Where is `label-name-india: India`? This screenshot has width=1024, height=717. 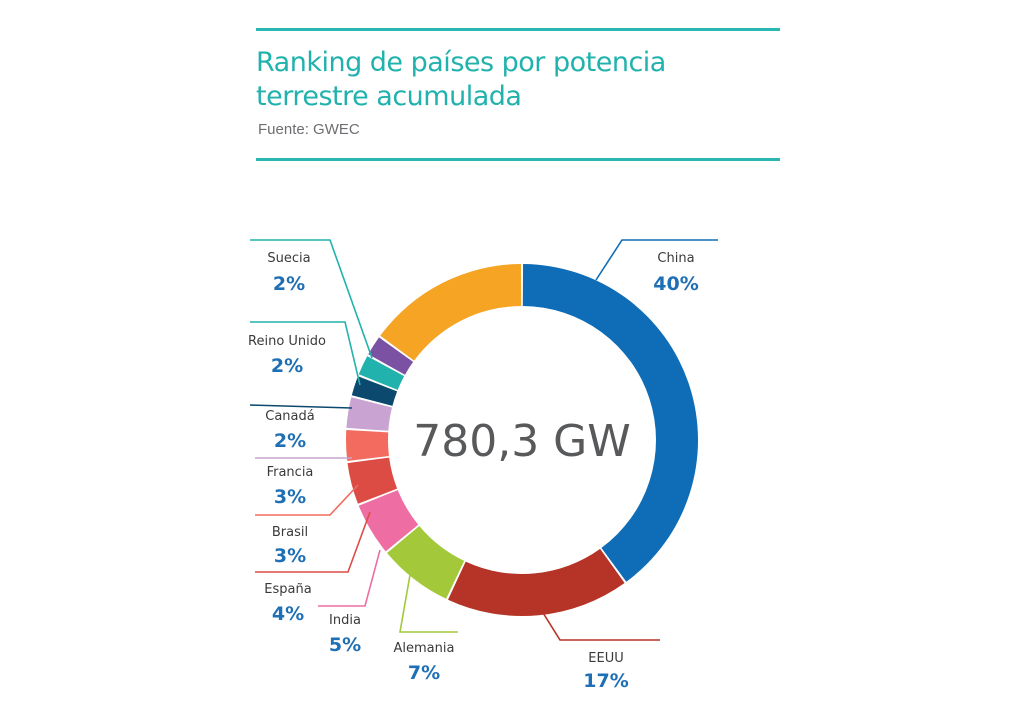 label-name-india: India is located at coordinates (345, 620).